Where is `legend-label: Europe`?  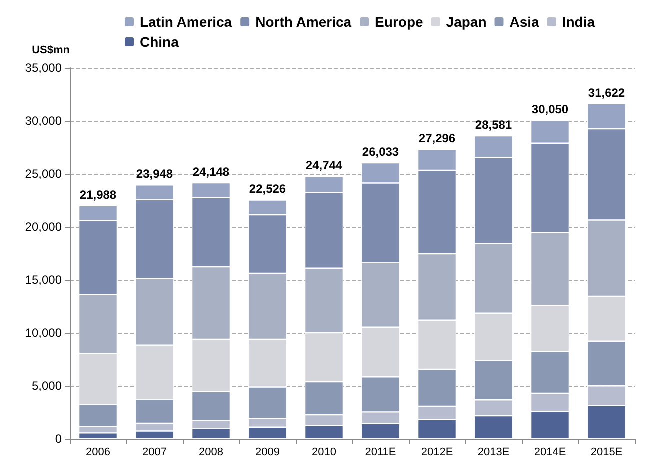 legend-label: Europe is located at coordinates (399, 22).